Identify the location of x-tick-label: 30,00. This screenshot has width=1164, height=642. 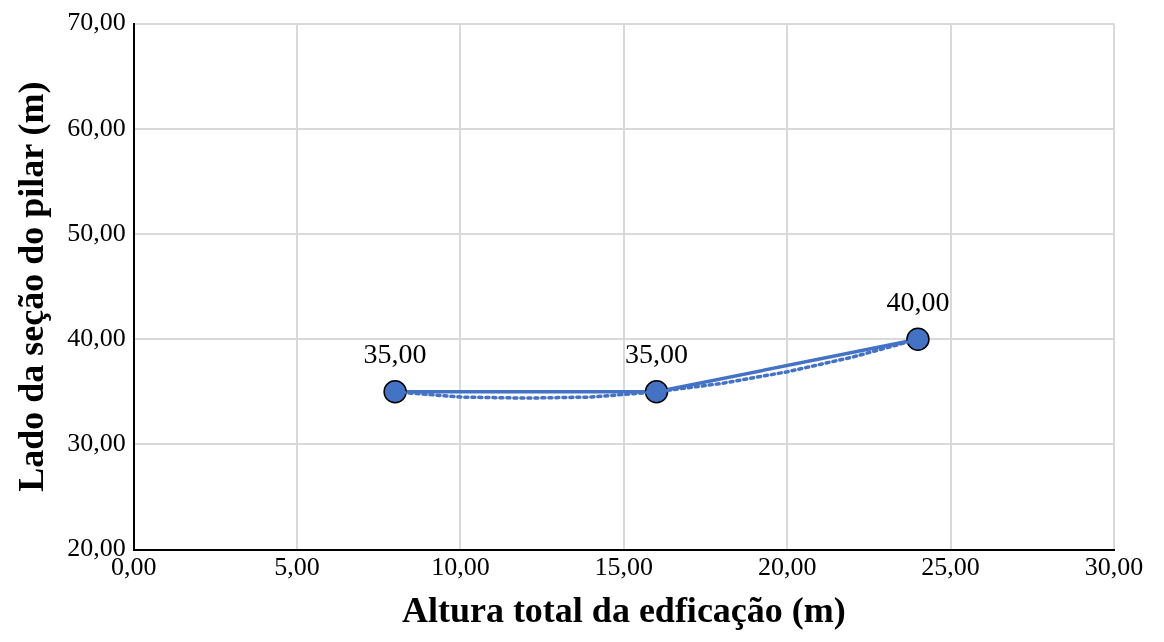
(1114, 567).